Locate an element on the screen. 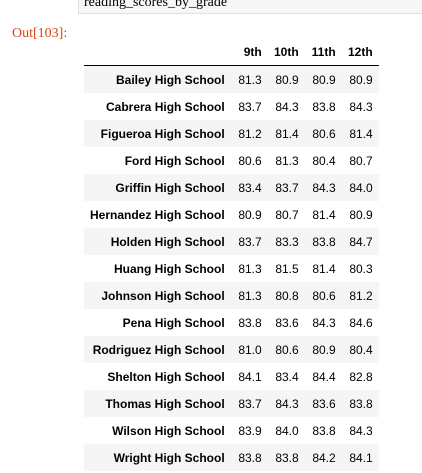 The width and height of the screenshot is (422, 473). table-cell: 80.8 is located at coordinates (287, 295).